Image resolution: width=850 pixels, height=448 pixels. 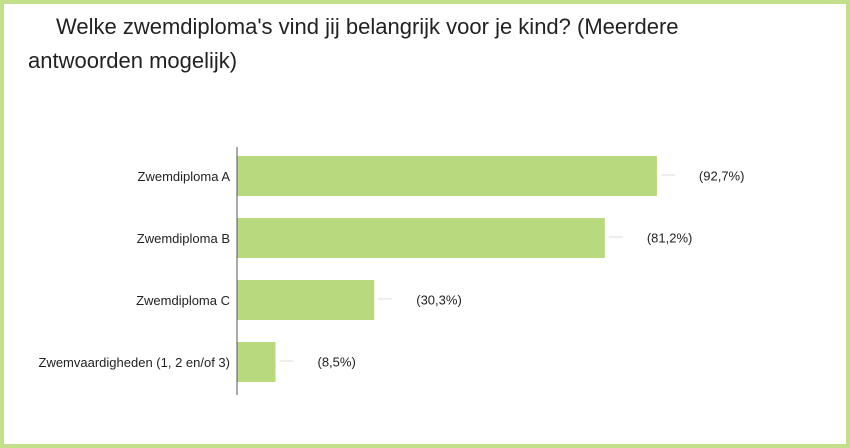 I want to click on value-label: (92,7%), so click(x=722, y=175).